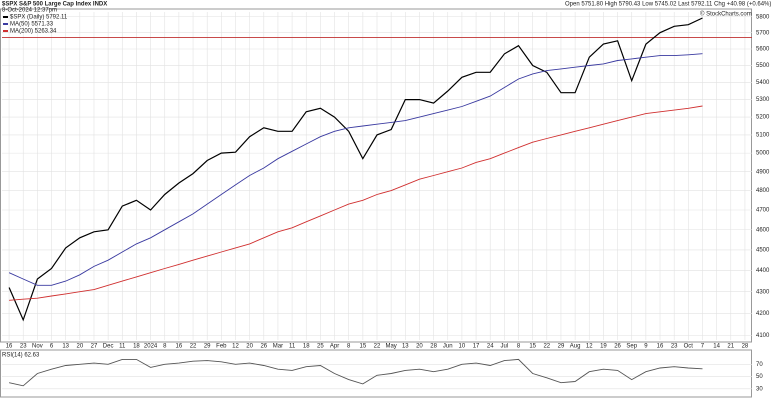 The image size is (780, 400). What do you see at coordinates (490, 347) in the screenshot?
I see `x-tick-label: 24` at bounding box center [490, 347].